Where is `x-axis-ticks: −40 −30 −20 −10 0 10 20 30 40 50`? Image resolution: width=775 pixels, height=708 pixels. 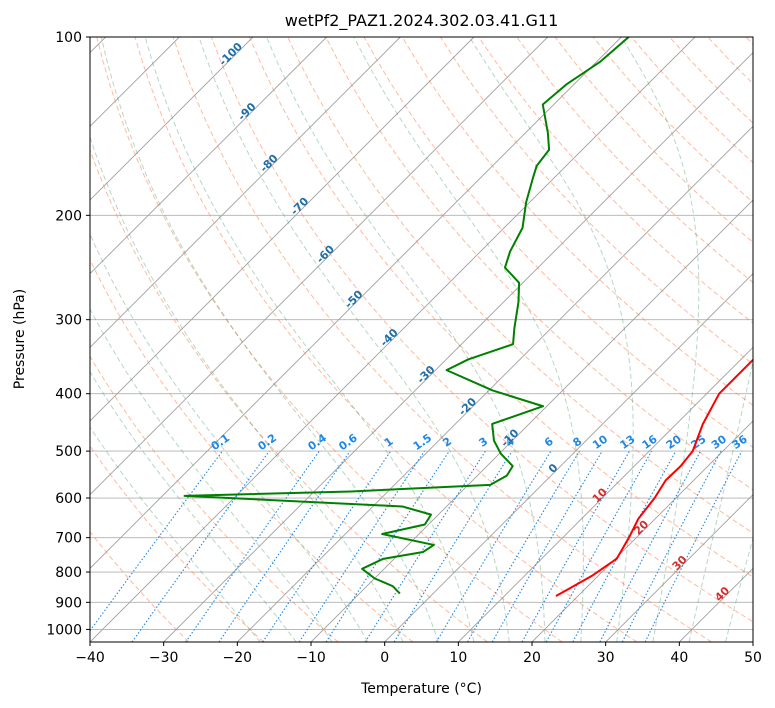 x-axis-ticks: −40 −30 −20 −10 0 10 20 30 40 50 is located at coordinates (418, 654).